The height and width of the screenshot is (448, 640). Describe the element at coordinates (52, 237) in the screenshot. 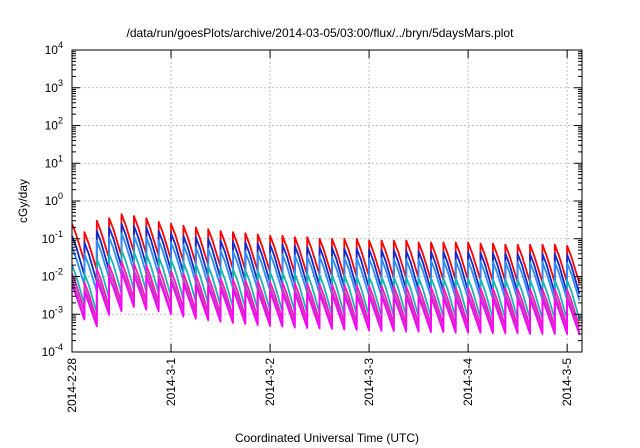

I see `y-tick-label: 10⁻¹` at that location.